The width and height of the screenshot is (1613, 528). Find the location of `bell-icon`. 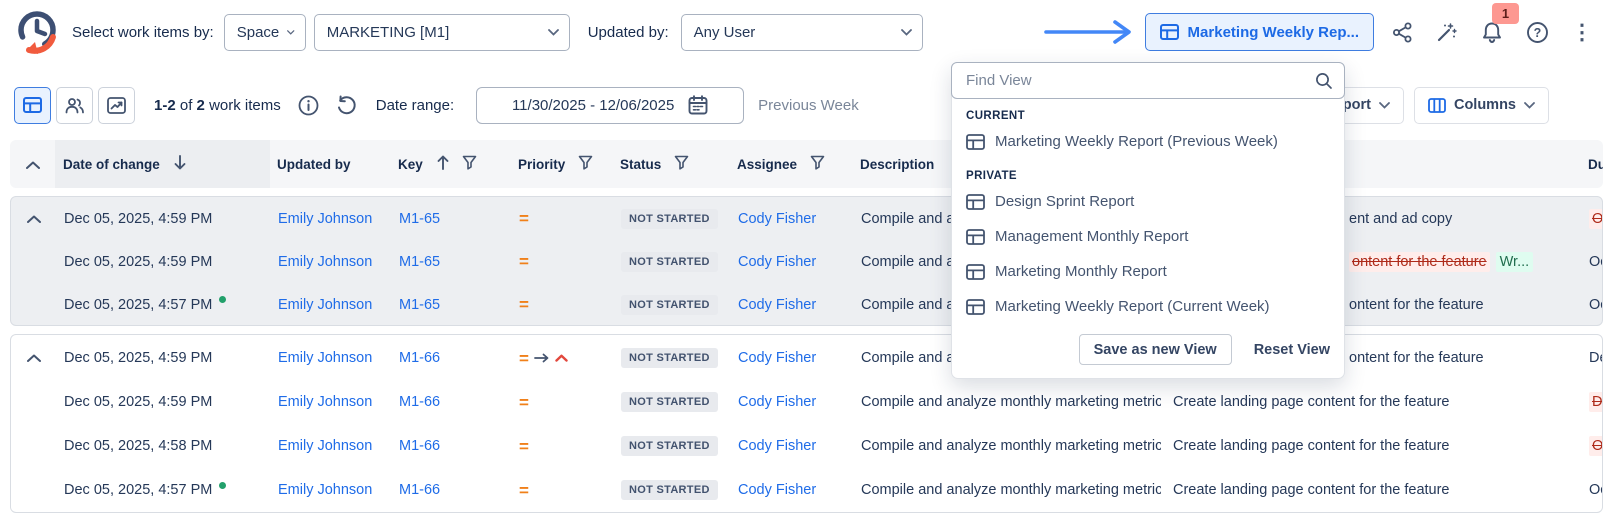

bell-icon is located at coordinates (1492, 32).